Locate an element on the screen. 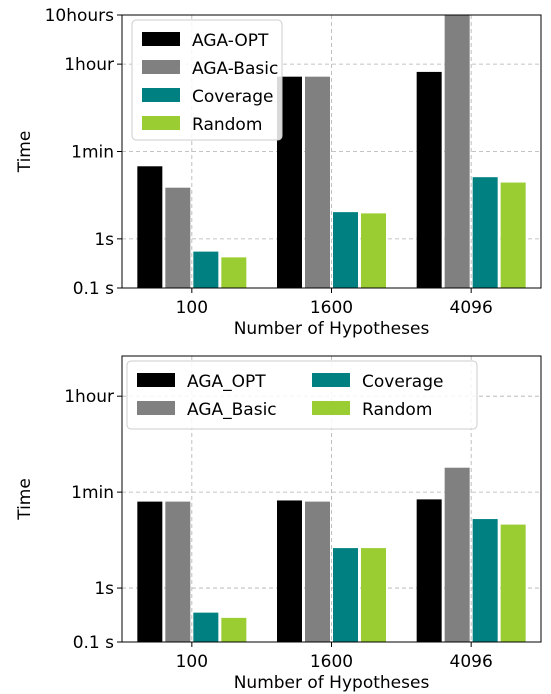 The width and height of the screenshot is (551, 694). y-tick-label: 10hours is located at coordinates (80, 16).